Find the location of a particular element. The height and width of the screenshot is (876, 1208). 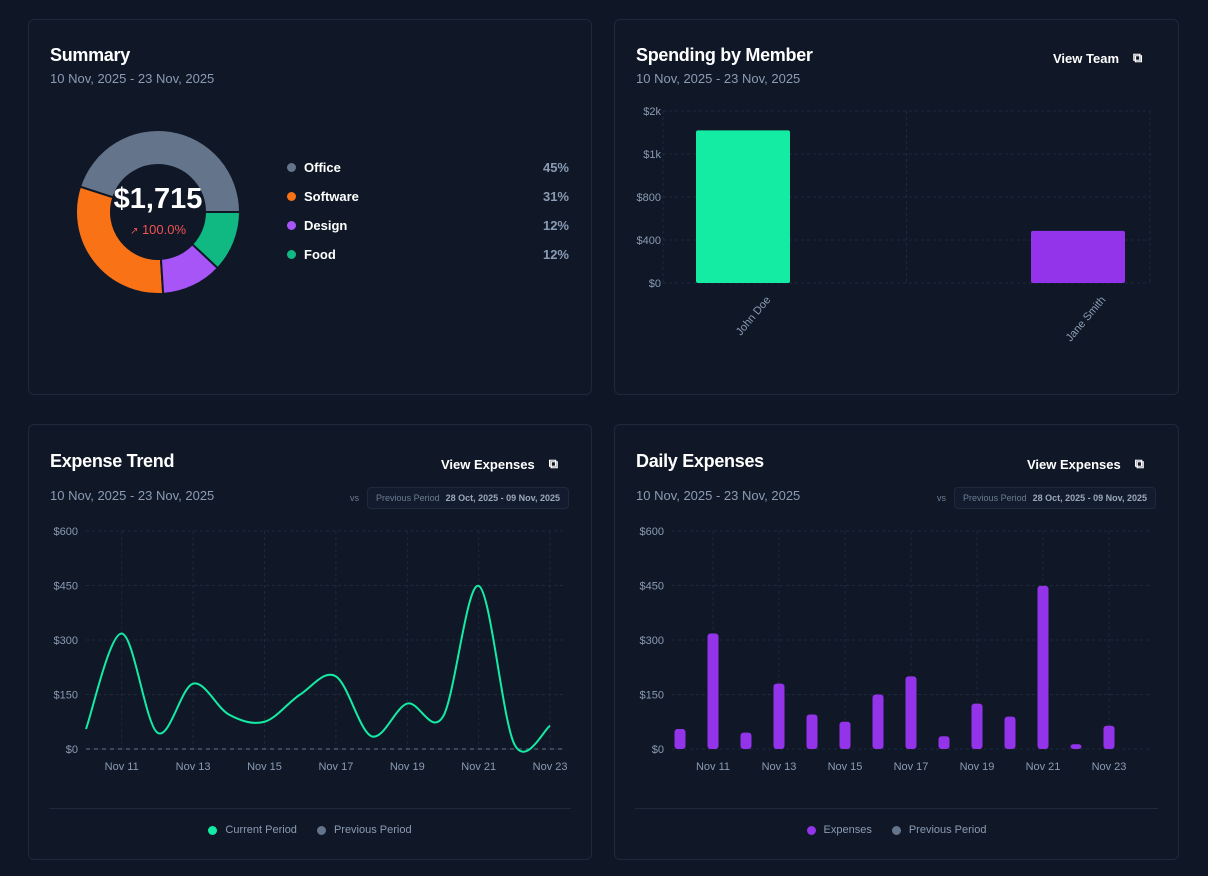

member-title: Spending by Member is located at coordinates (724, 55).